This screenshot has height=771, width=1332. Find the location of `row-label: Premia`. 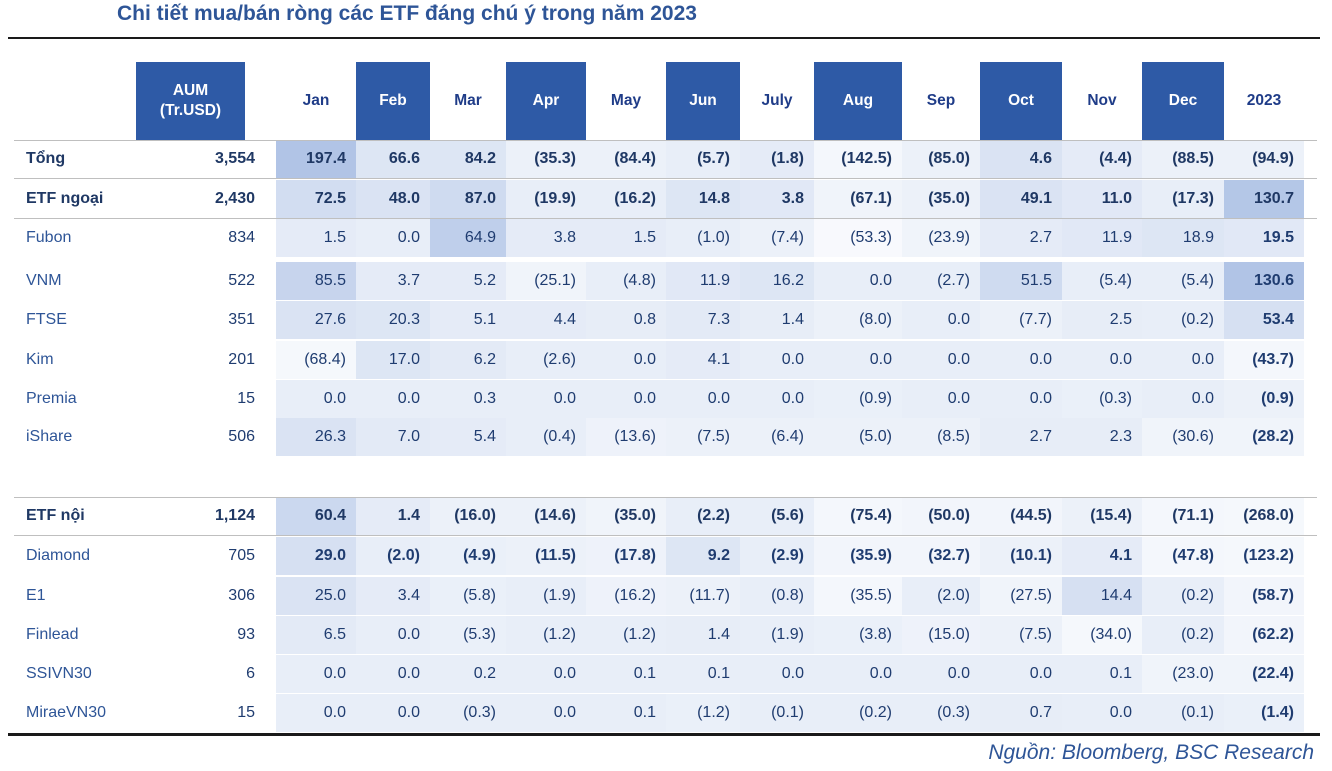

row-label: Premia is located at coordinates (51, 398).